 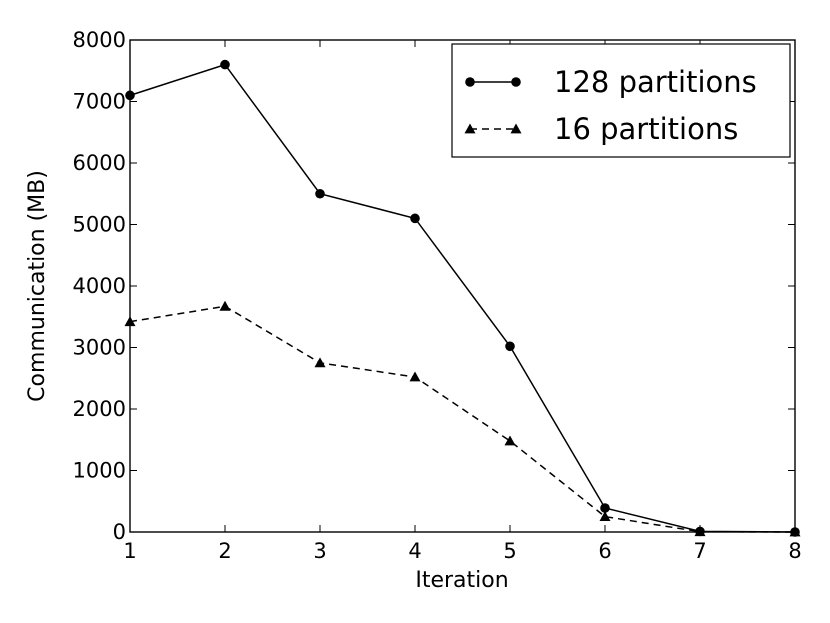 I want to click on y-tick-label: 0, so click(x=119, y=532).